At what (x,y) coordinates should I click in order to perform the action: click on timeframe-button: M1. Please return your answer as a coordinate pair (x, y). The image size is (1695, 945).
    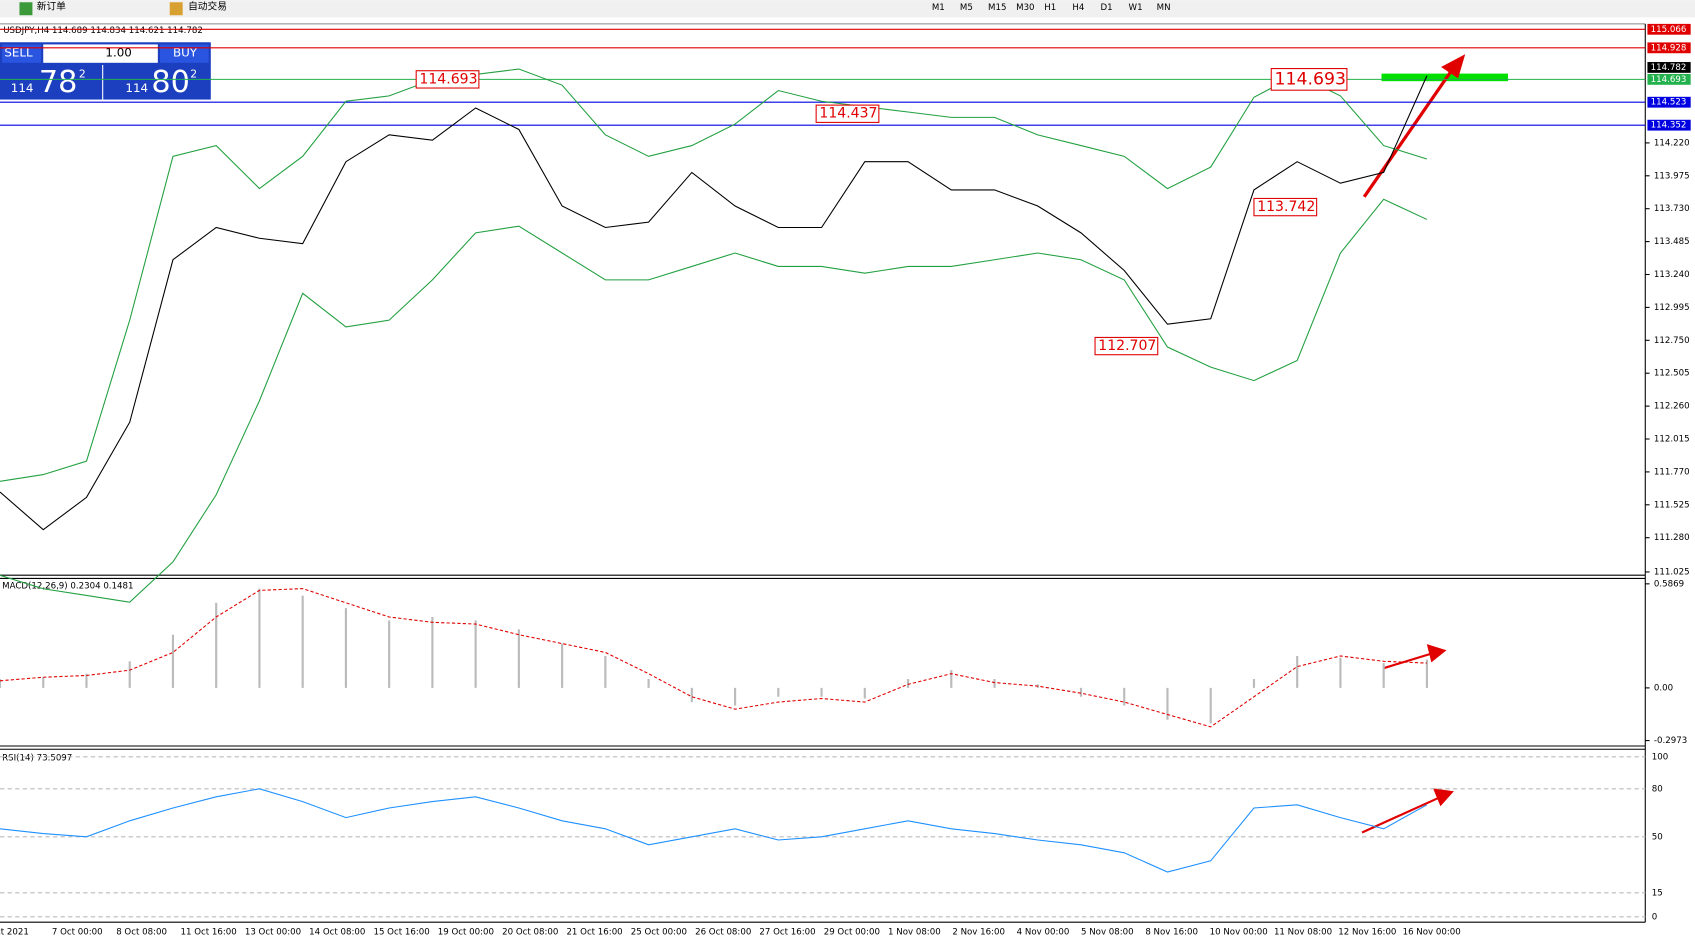
    Looking at the image, I should click on (938, 8).